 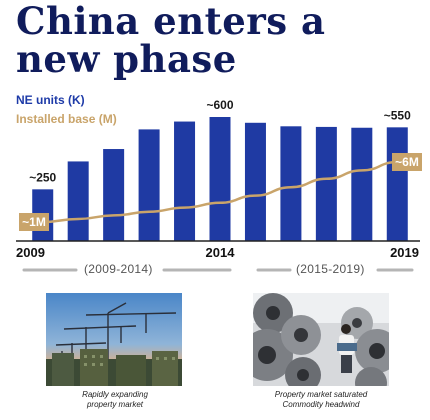 I want to click on caption-left-line-1: Rapidly expanding, so click(x=115, y=394).